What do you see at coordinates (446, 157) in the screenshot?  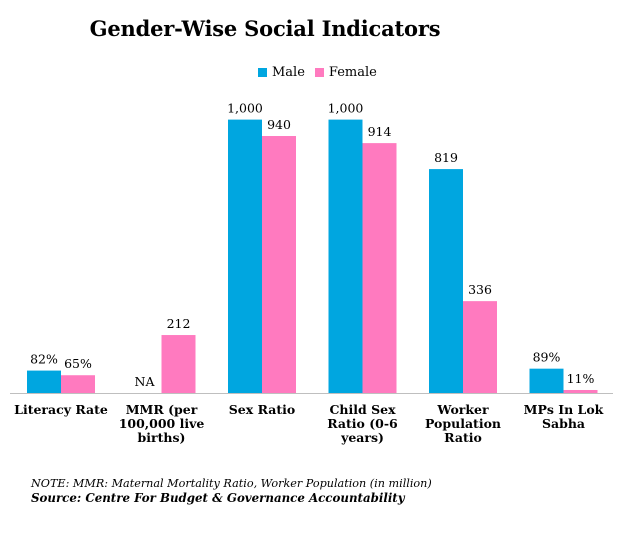 I see `data-label-male-4: 819` at bounding box center [446, 157].